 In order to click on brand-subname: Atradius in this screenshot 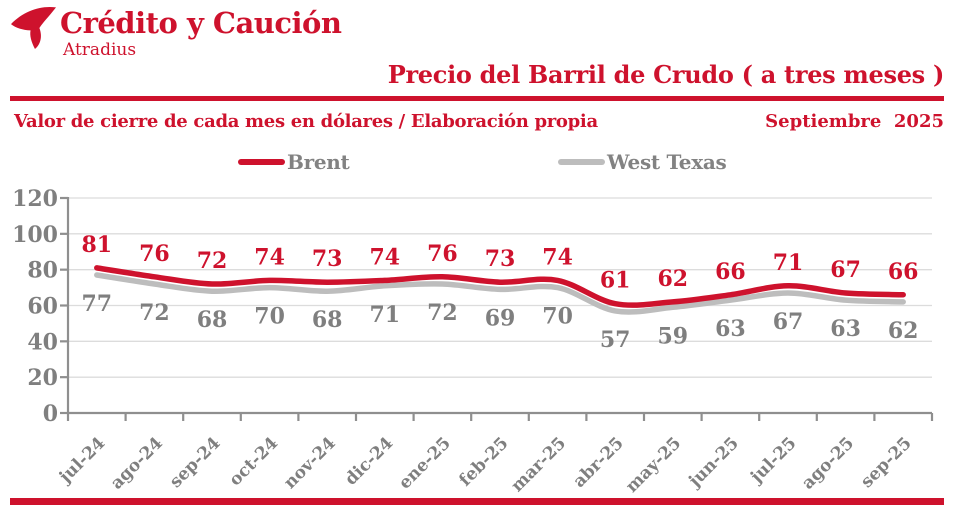, I will do `click(100, 50)`.